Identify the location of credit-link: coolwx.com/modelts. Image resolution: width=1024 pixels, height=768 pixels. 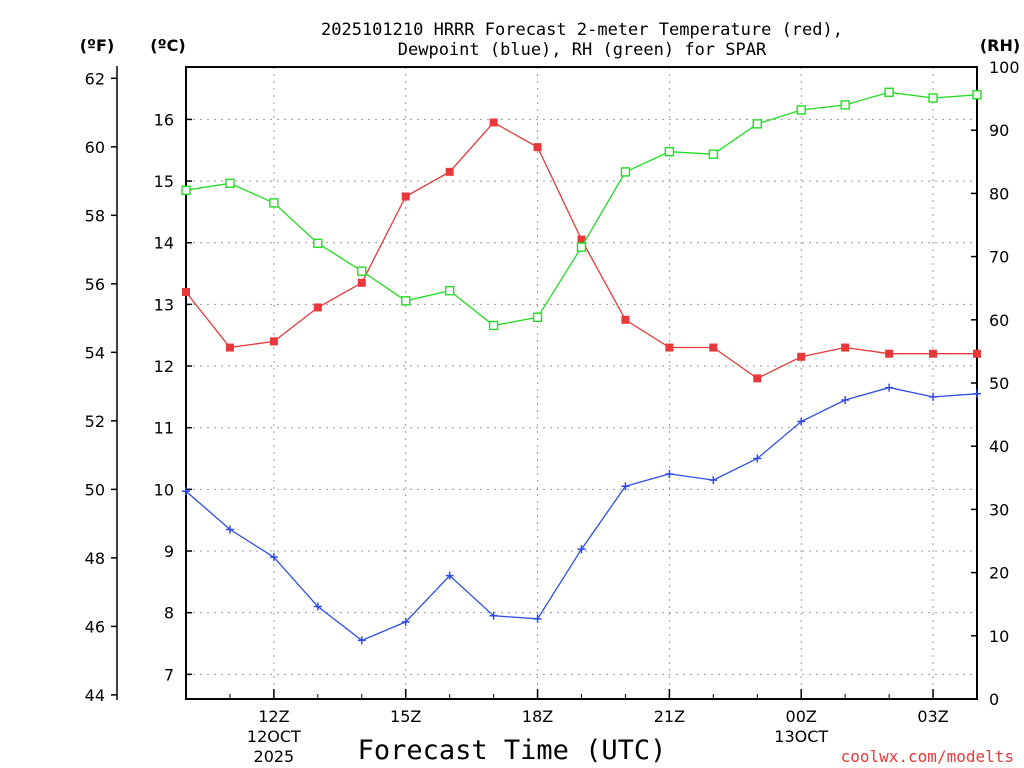
(927, 756).